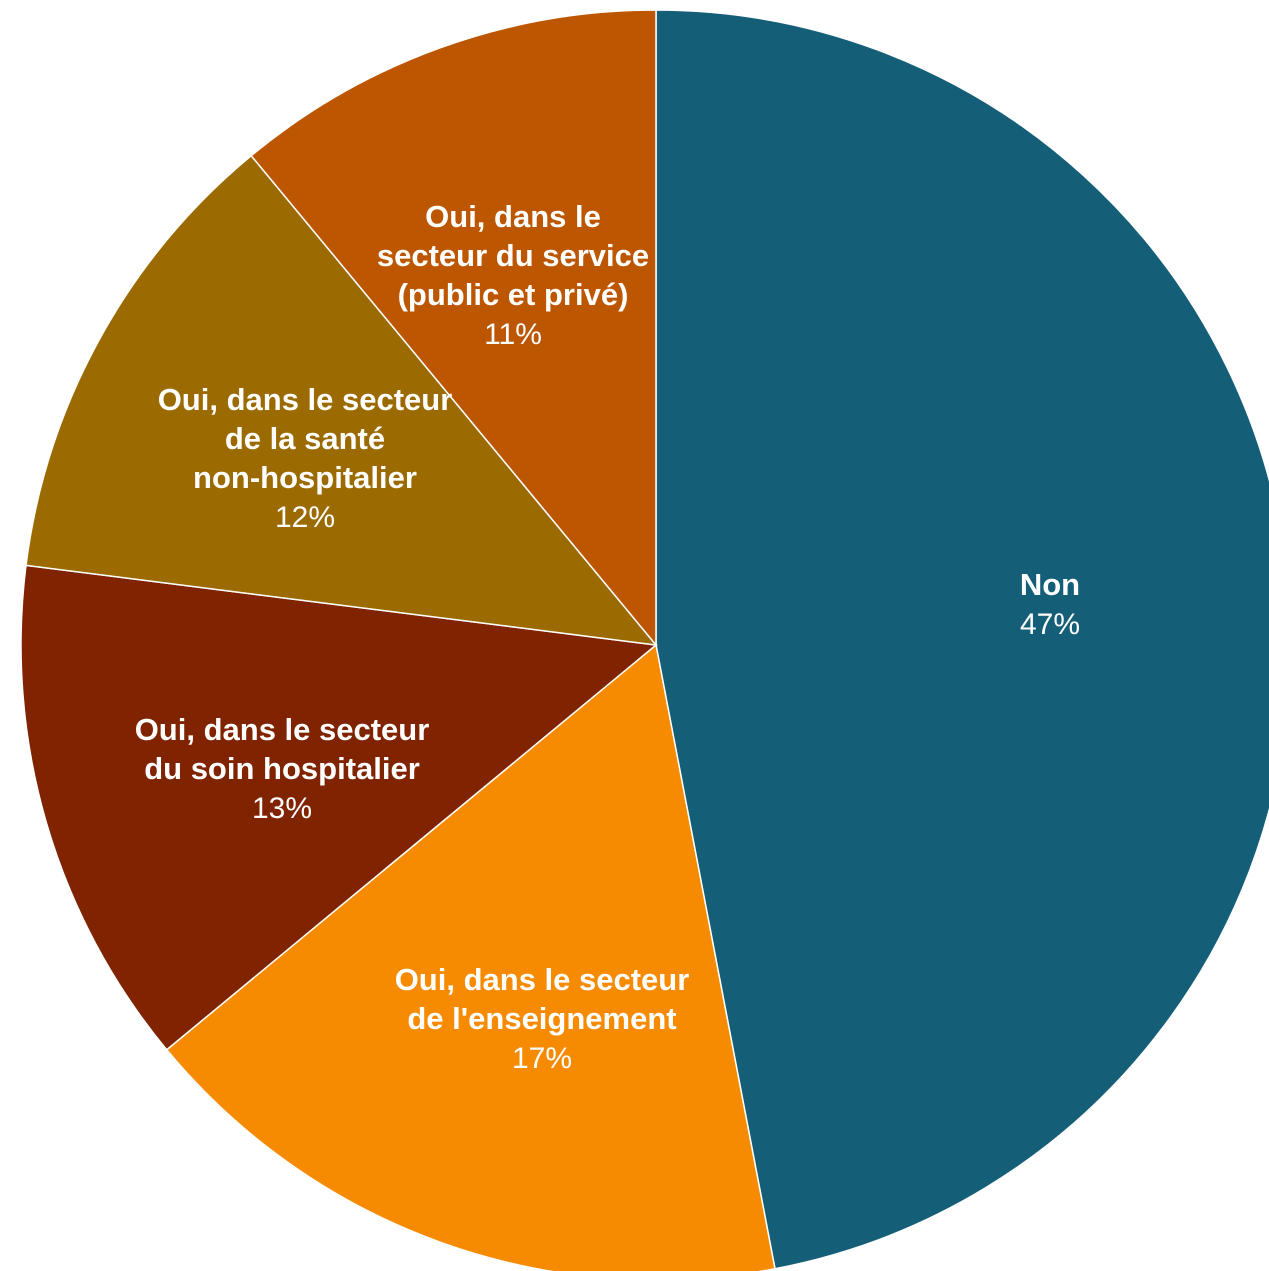 Image resolution: width=1269 pixels, height=1271 pixels. Describe the element at coordinates (542, 1058) in the screenshot. I see `slice-percent-label: 17%` at that location.